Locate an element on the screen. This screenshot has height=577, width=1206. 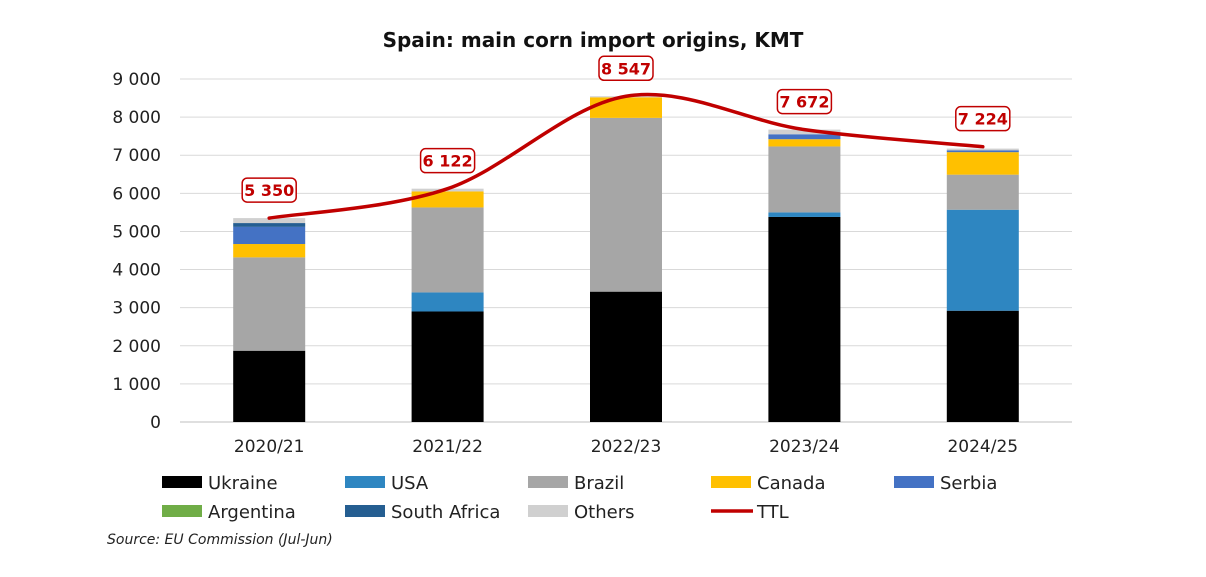
legend-label: South Africa is located at coordinates (445, 512).